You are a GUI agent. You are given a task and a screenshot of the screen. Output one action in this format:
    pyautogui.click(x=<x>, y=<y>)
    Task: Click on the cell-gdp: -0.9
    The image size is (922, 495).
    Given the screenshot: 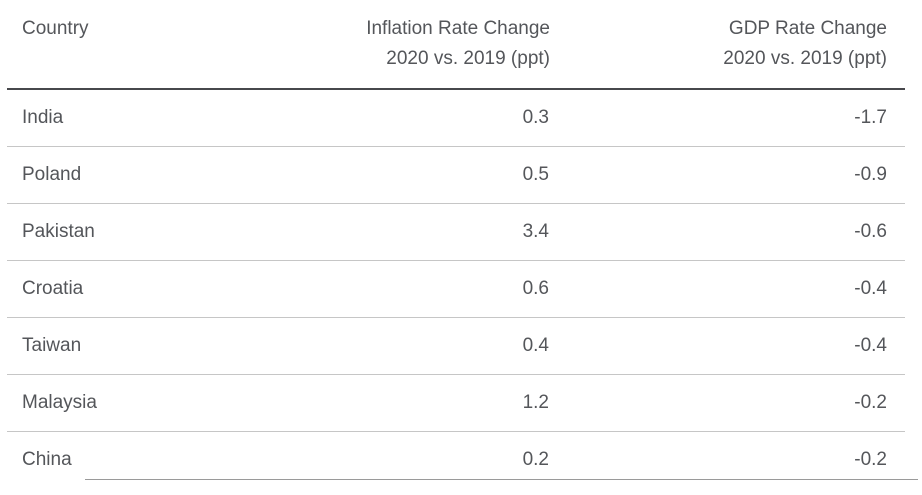 What is the action you would take?
    pyautogui.click(x=727, y=175)
    